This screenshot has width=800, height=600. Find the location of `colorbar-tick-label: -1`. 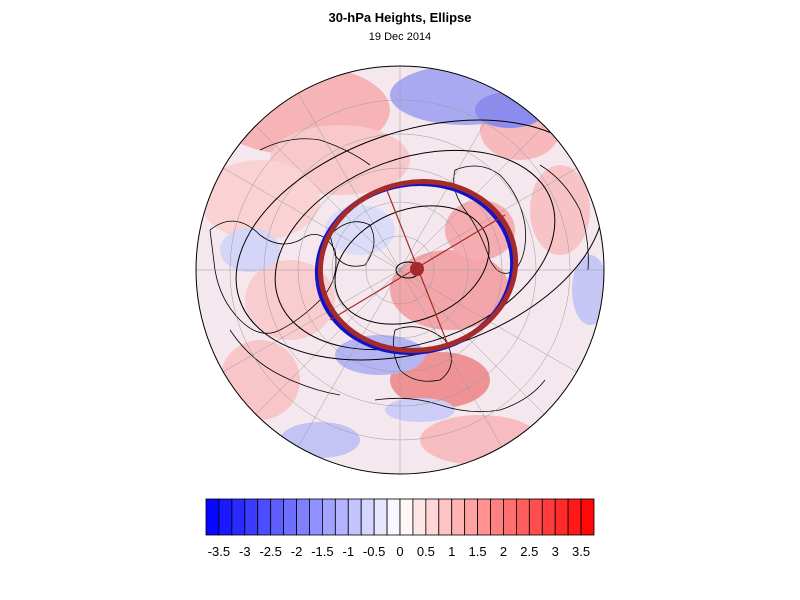

colorbar-tick-label: -1 is located at coordinates (348, 551).